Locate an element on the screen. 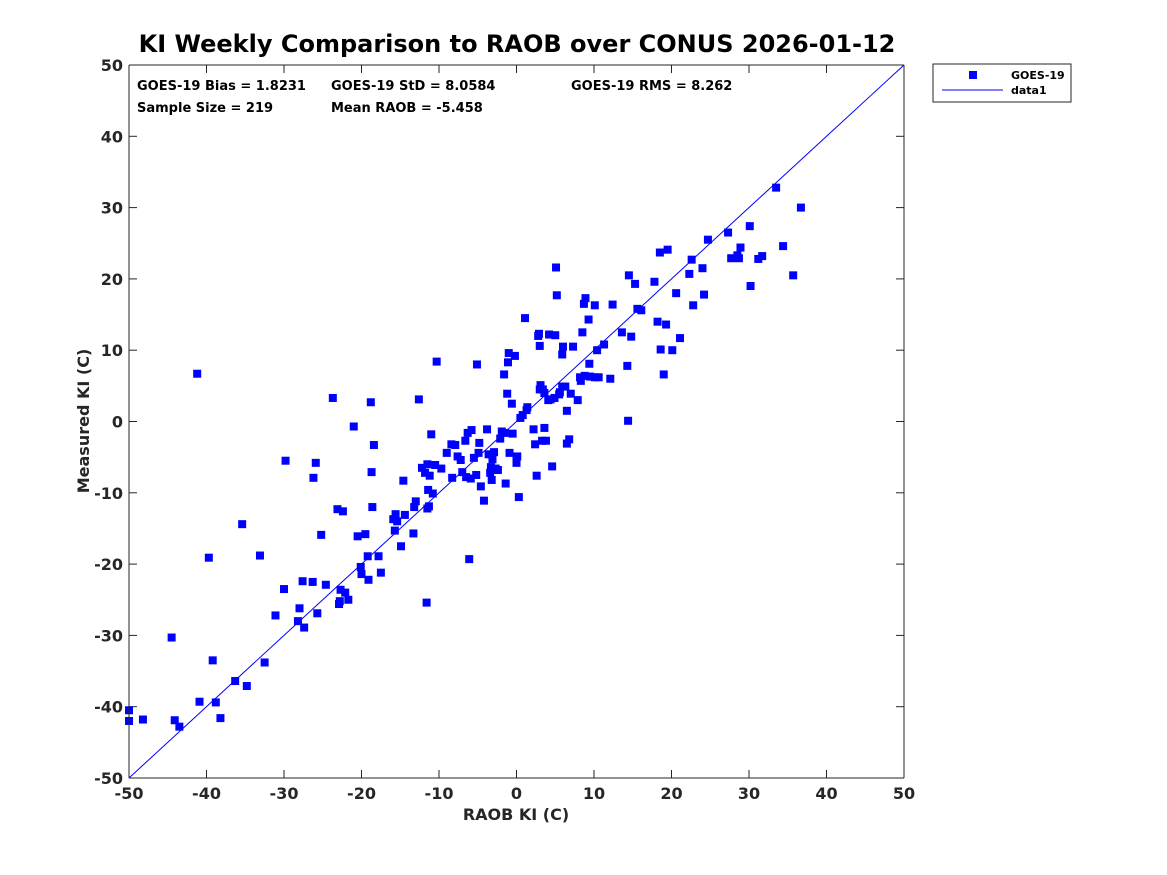 The image size is (1167, 875). legend: GOES-19 data1 is located at coordinates (1002, 83).